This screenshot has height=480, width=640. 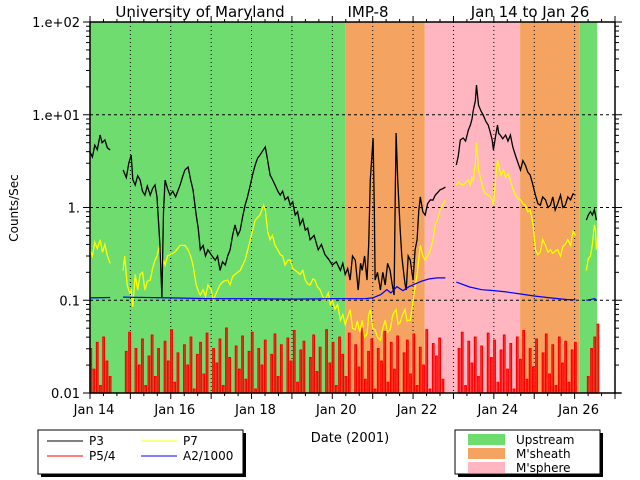 What do you see at coordinates (208, 456) in the screenshot?
I see `legend-label-a2: A2/1000` at bounding box center [208, 456].